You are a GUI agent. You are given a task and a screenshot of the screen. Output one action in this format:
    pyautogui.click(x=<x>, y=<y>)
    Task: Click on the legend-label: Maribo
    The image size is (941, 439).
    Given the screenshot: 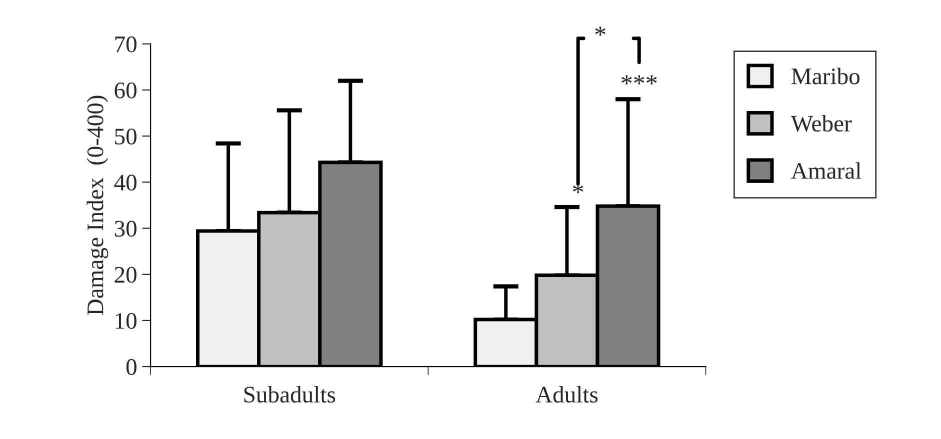 What is the action you would take?
    pyautogui.click(x=826, y=76)
    